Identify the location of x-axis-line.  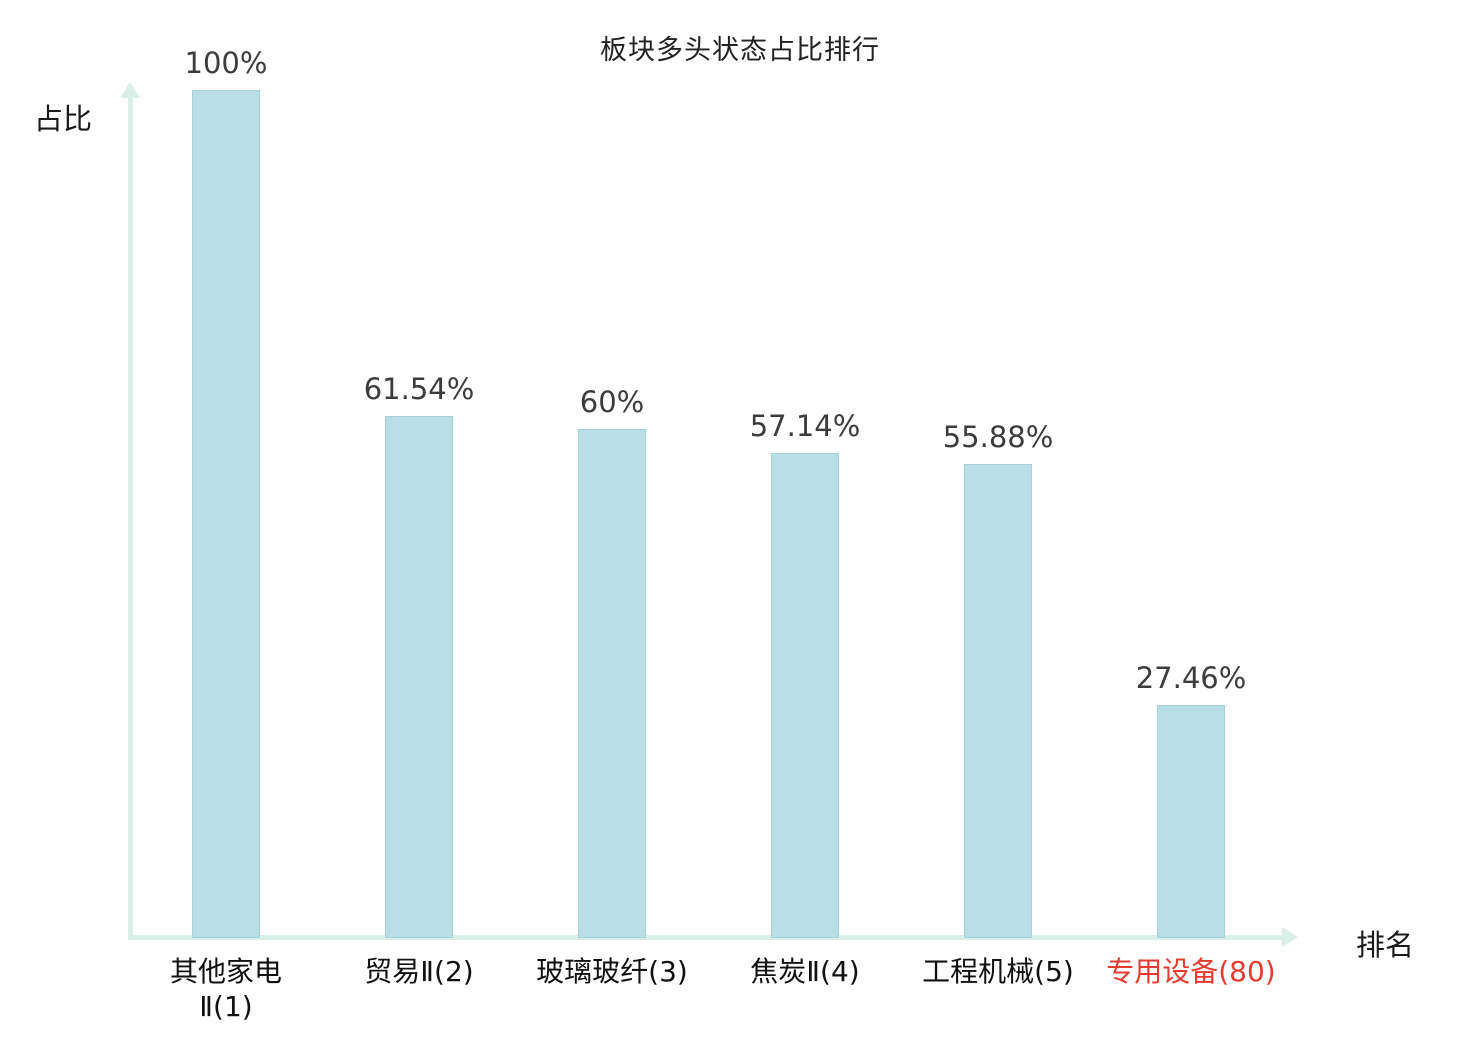
(706, 937).